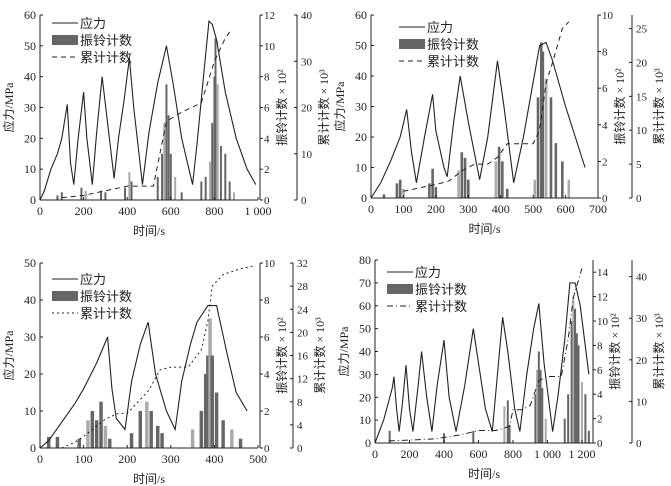  What do you see at coordinates (605, 162) in the screenshot?
I see `y2-tick-label: 2` at bounding box center [605, 162].